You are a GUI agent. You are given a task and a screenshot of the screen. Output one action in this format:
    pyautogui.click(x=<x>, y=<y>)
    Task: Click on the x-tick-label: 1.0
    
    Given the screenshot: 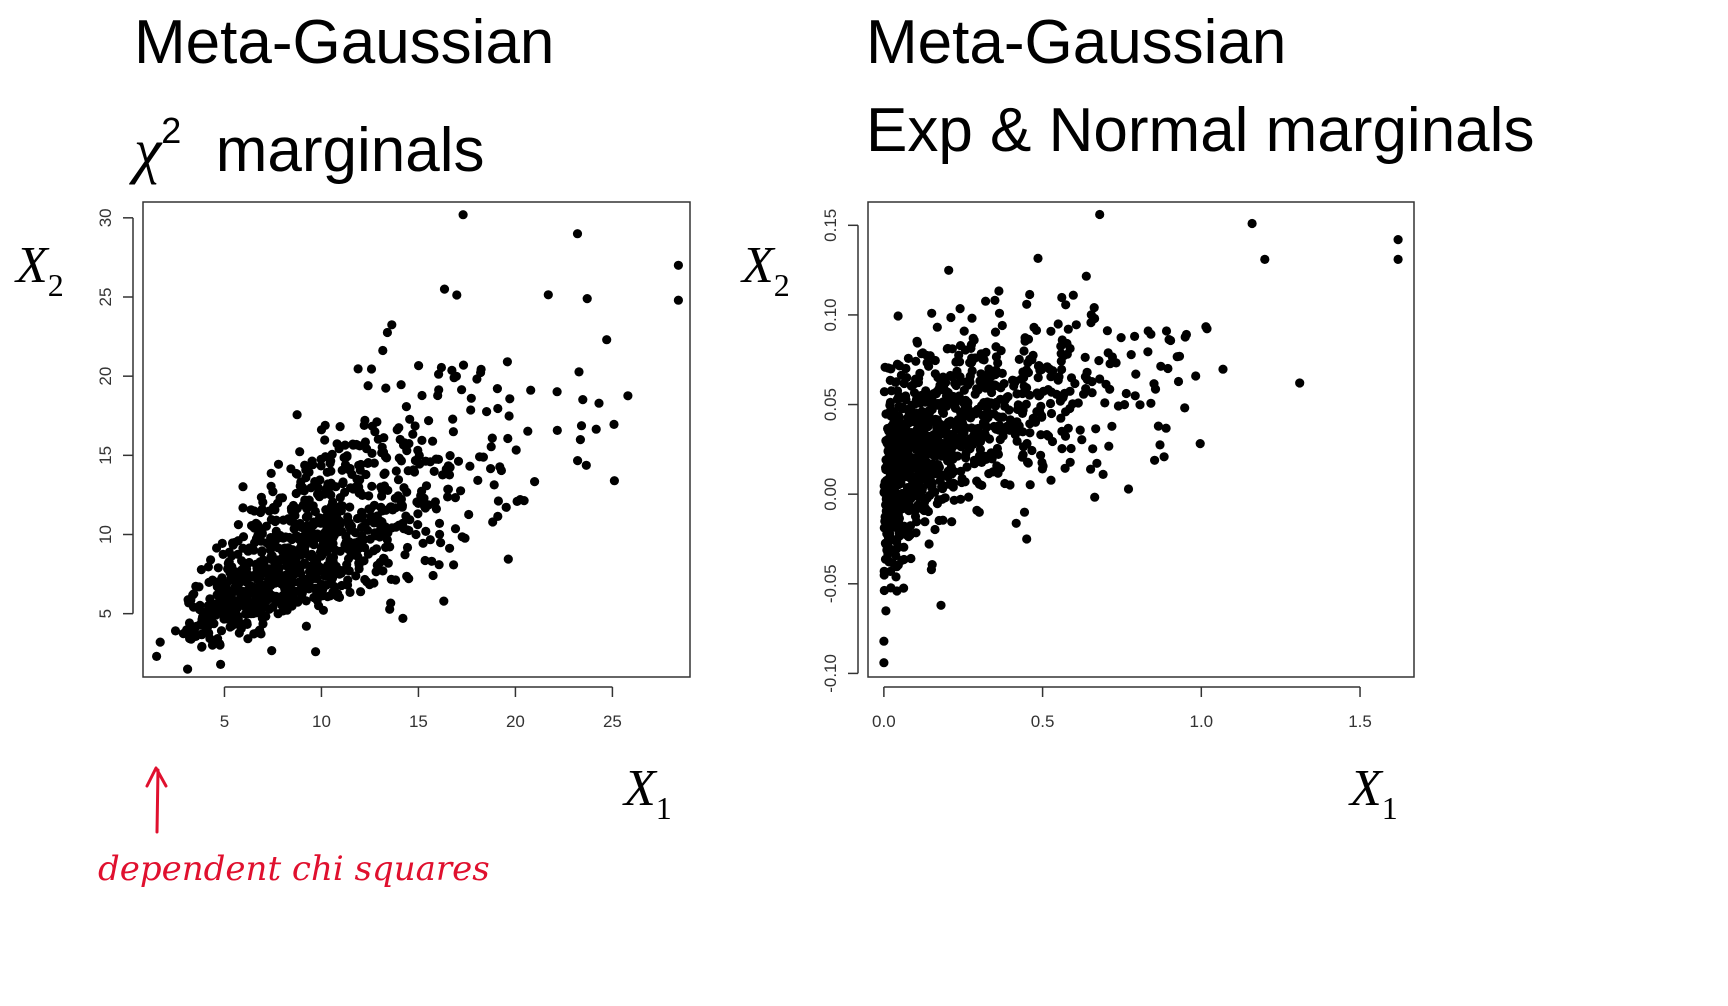 What is the action you would take?
    pyautogui.click(x=1201, y=721)
    